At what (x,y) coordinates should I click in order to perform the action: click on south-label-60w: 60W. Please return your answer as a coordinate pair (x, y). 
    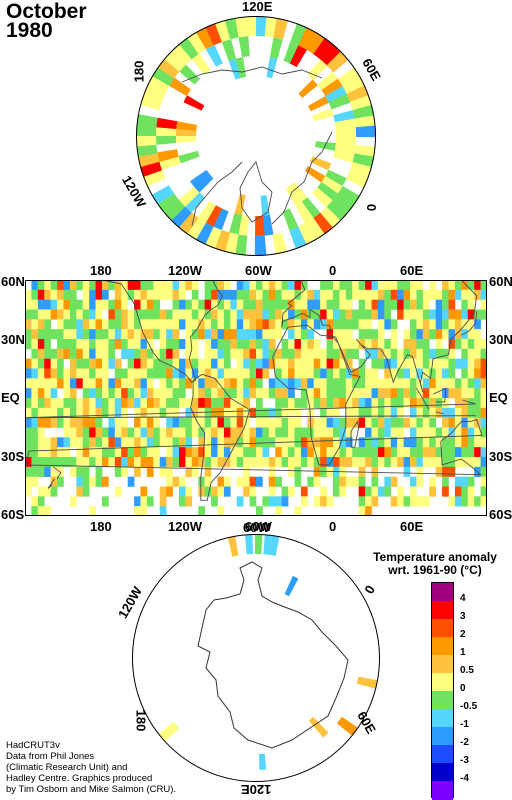
    Looking at the image, I should click on (256, 527).